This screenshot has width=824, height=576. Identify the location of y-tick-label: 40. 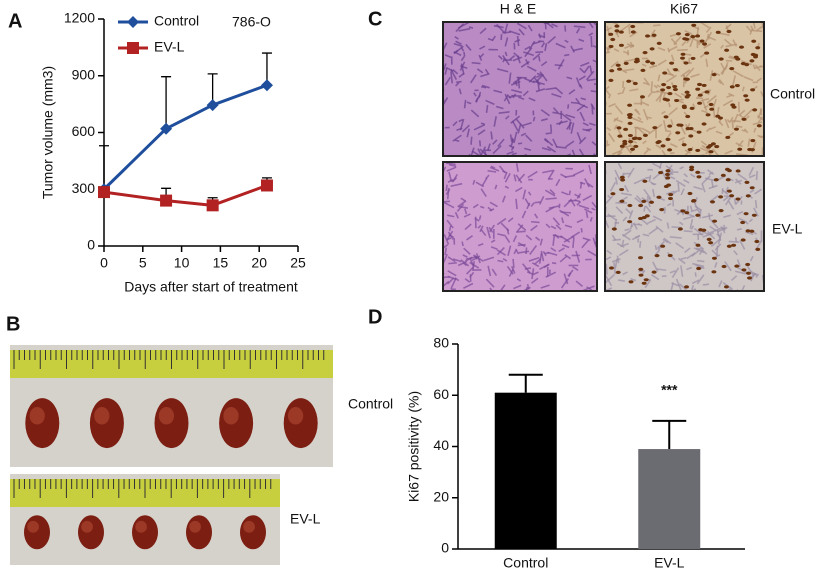
(441, 445).